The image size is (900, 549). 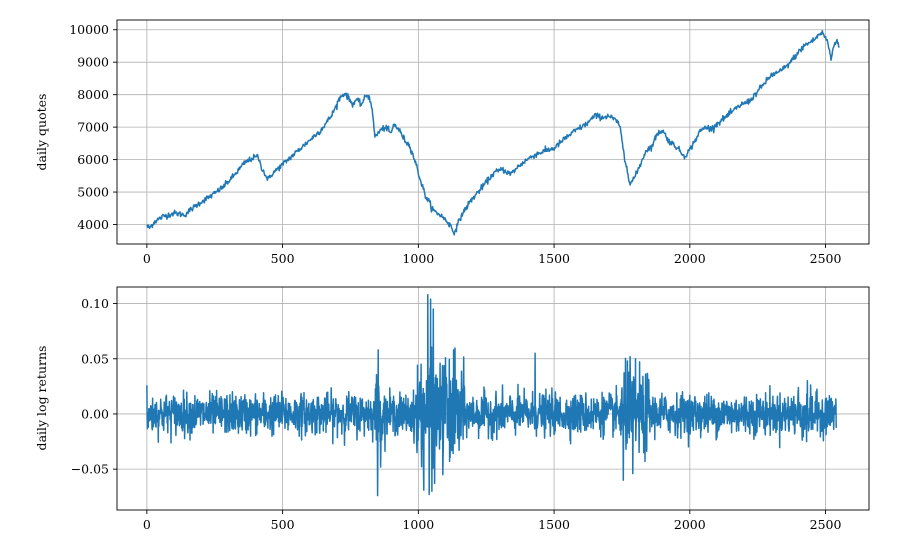 I want to click on returns-y-axis-label: daily log returns, so click(x=41, y=398).